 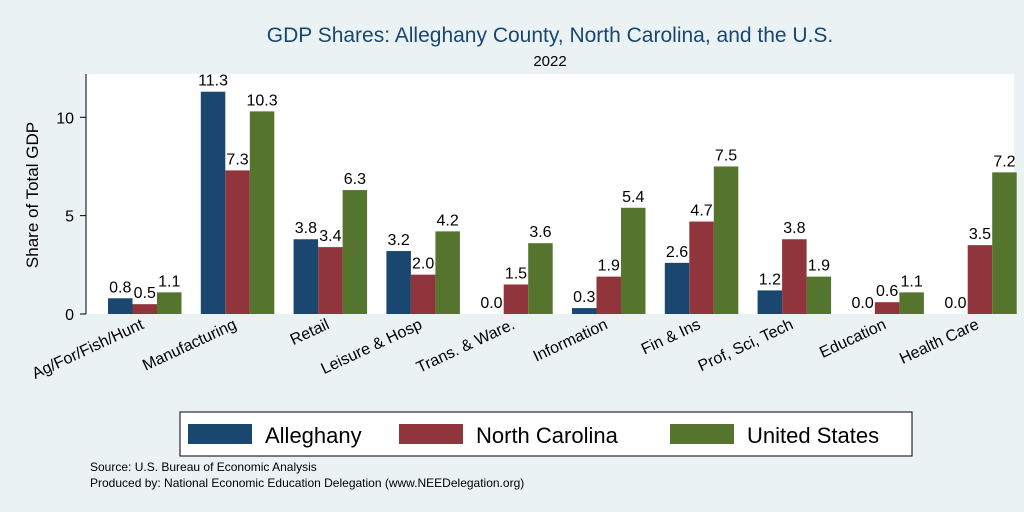 What do you see at coordinates (32, 195) in the screenshot?
I see `y-axis-label: Share of Total GDP` at bounding box center [32, 195].